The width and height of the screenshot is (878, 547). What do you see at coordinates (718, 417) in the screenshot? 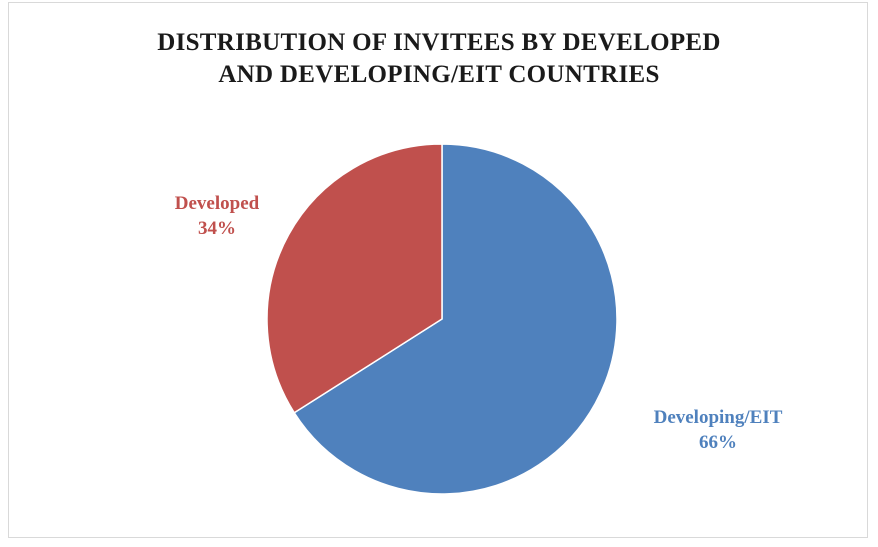
I see `slice-label-name-developing-eit: Developing/EIT` at bounding box center [718, 417].